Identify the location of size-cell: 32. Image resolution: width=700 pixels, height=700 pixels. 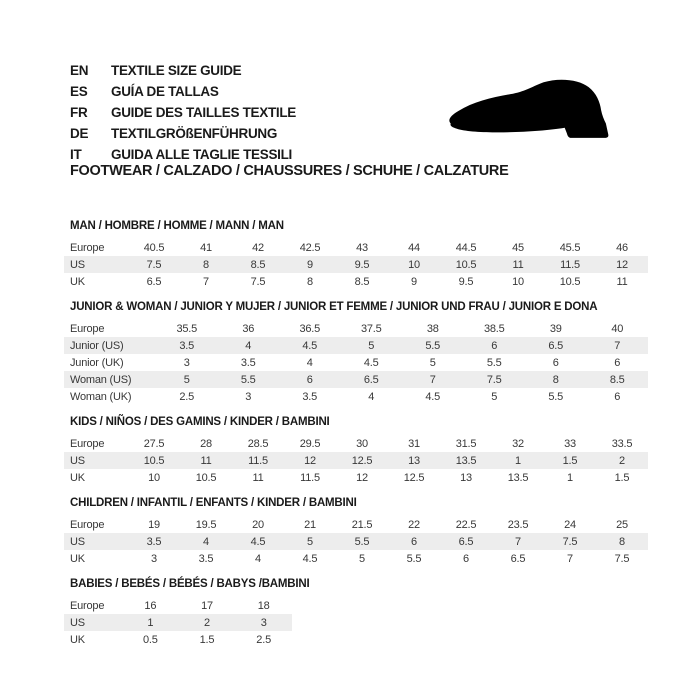
(518, 443).